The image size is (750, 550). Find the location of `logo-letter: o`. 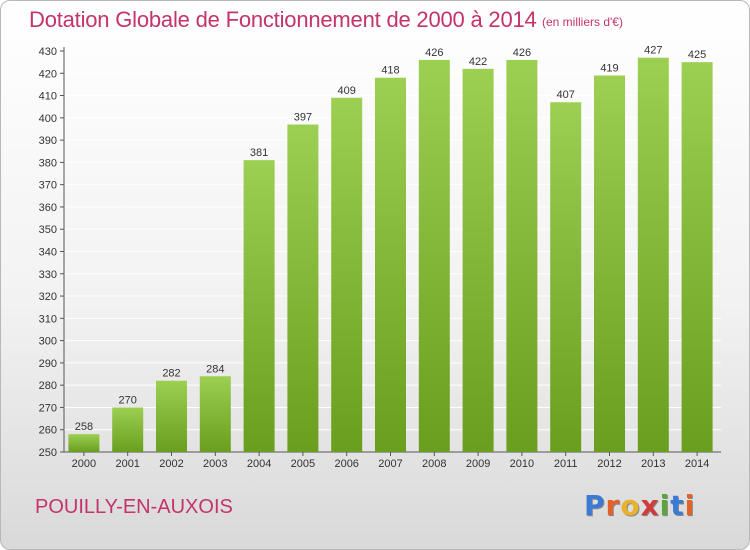

logo-letter: o is located at coordinates (630, 505).